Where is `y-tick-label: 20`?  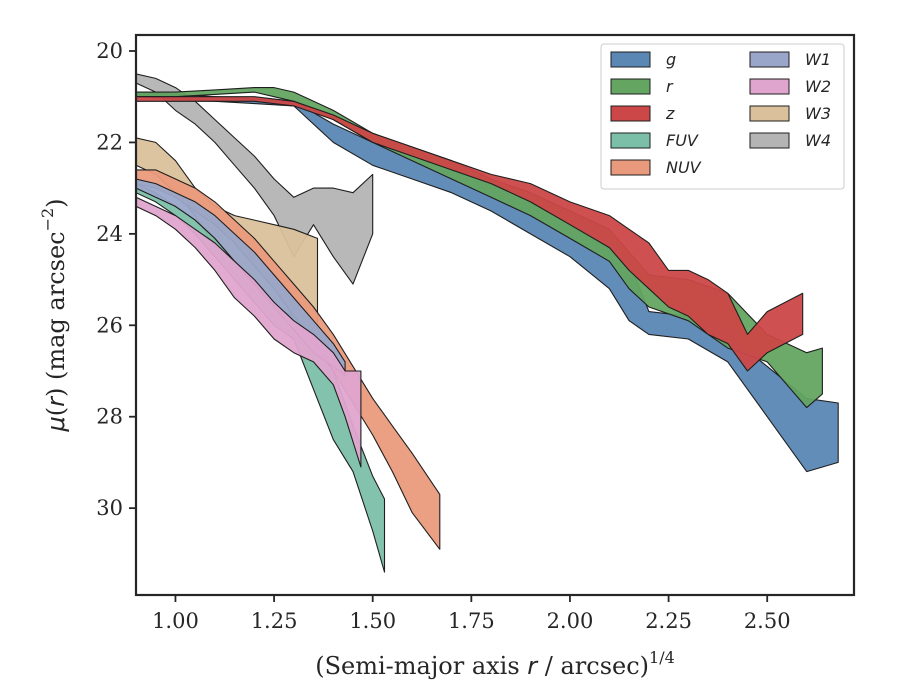
y-tick-label: 20 is located at coordinates (109, 51).